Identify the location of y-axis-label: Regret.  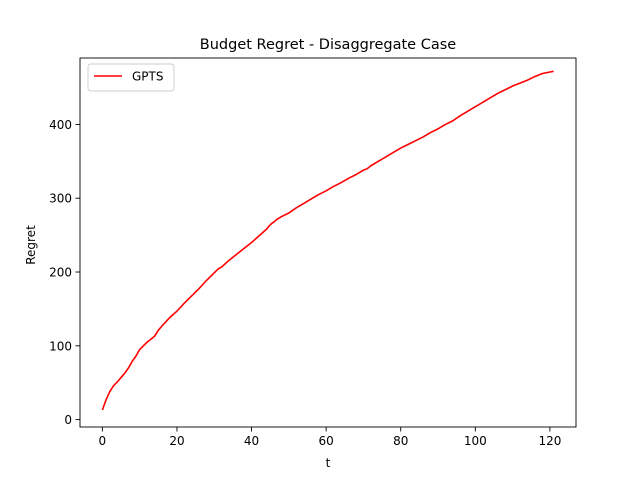
(31, 245).